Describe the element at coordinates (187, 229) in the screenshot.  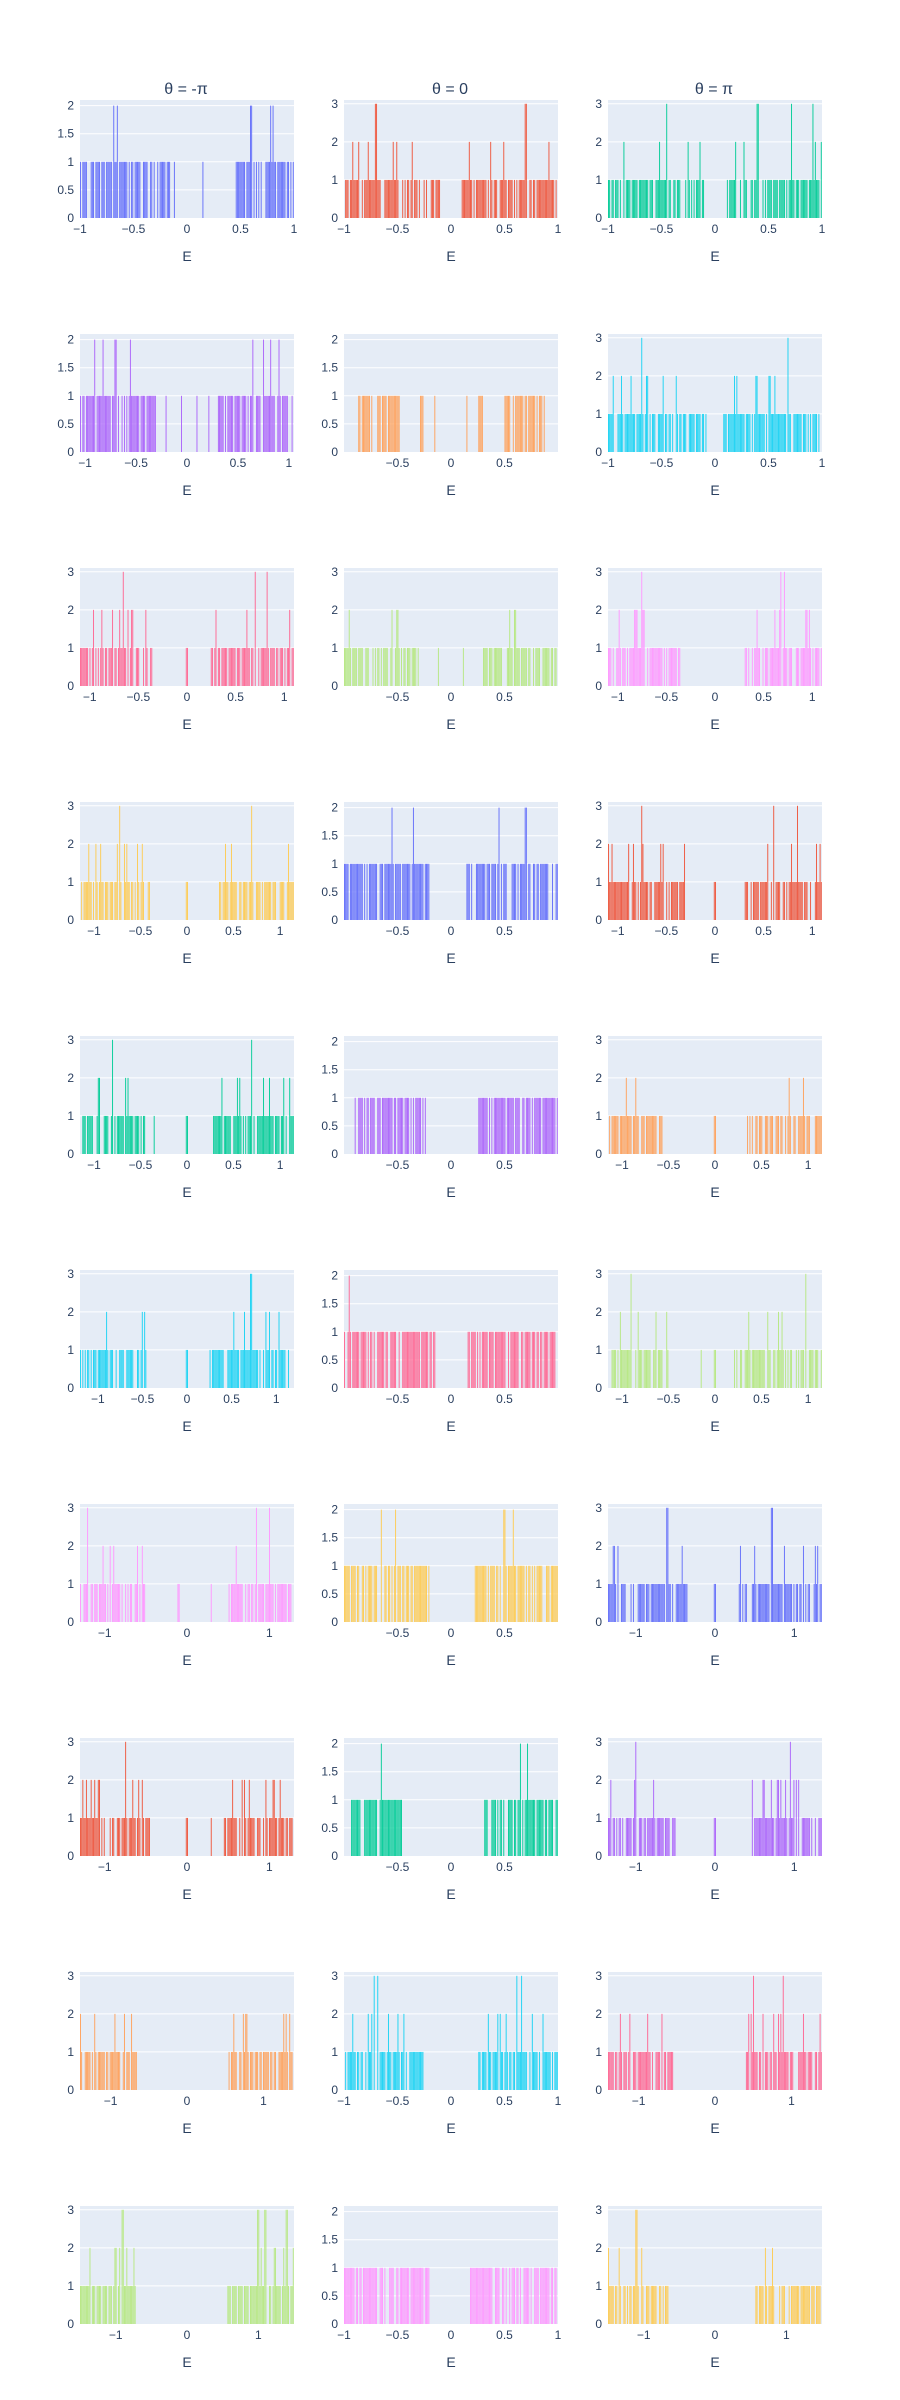
I see `x-tick-label: 0` at that location.